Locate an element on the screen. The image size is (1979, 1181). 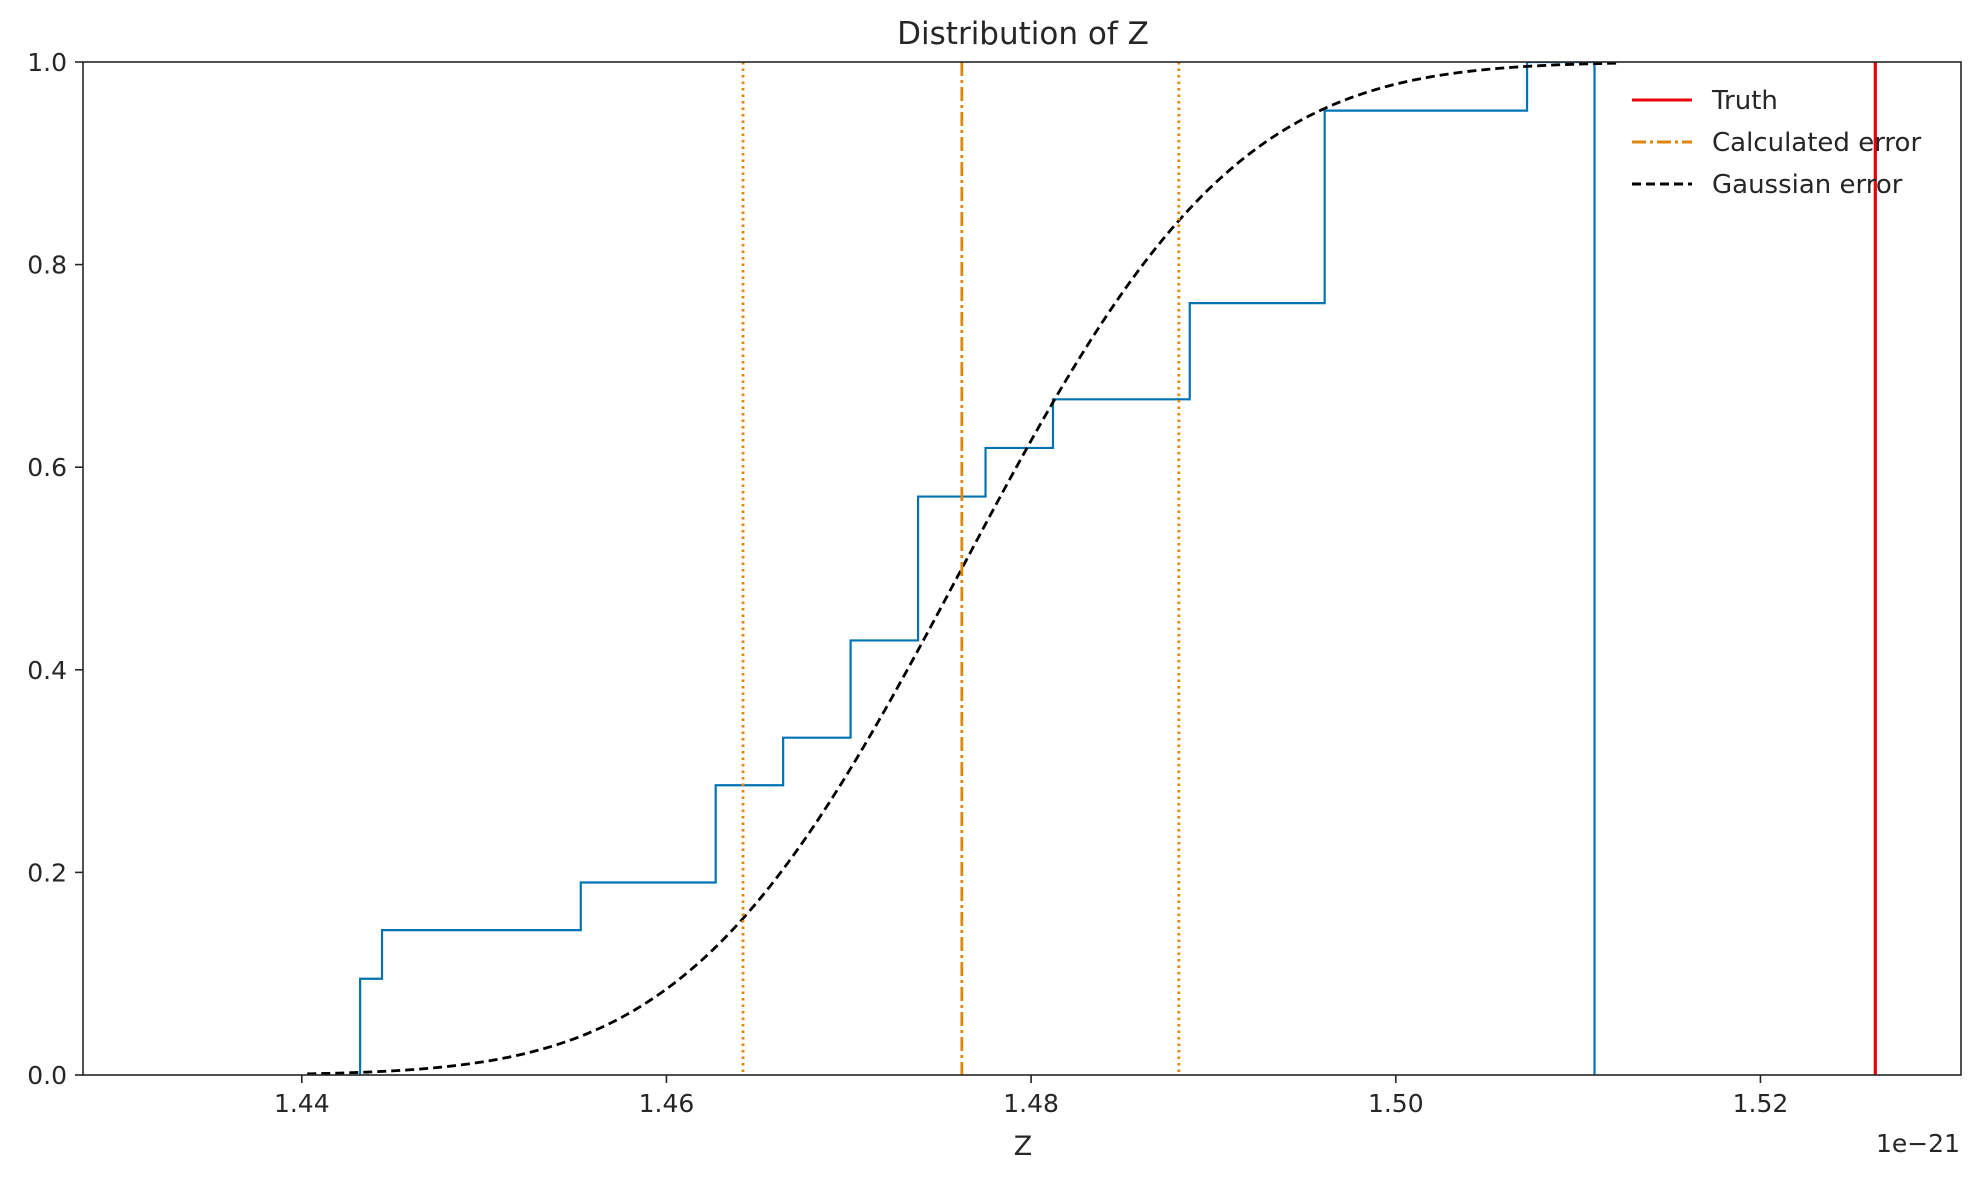
x-axis-offset-label: 1e−21 is located at coordinates (1918, 1143).